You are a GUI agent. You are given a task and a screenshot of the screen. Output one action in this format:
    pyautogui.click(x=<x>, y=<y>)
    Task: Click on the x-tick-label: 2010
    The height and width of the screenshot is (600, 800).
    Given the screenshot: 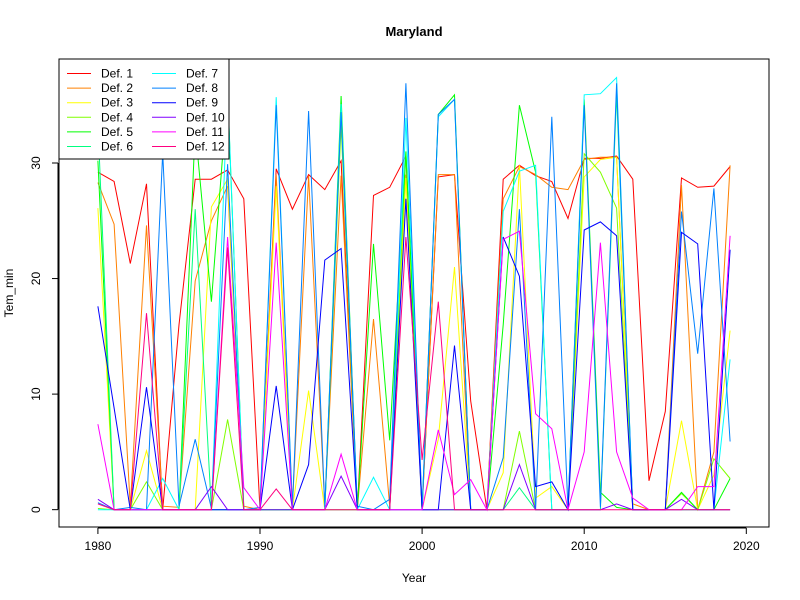 What is the action you would take?
    pyautogui.click(x=584, y=546)
    